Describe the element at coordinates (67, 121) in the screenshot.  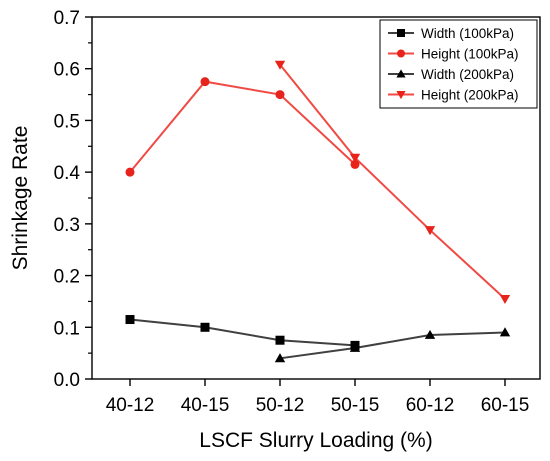
I see `y-tick-label: 0.5` at that location.